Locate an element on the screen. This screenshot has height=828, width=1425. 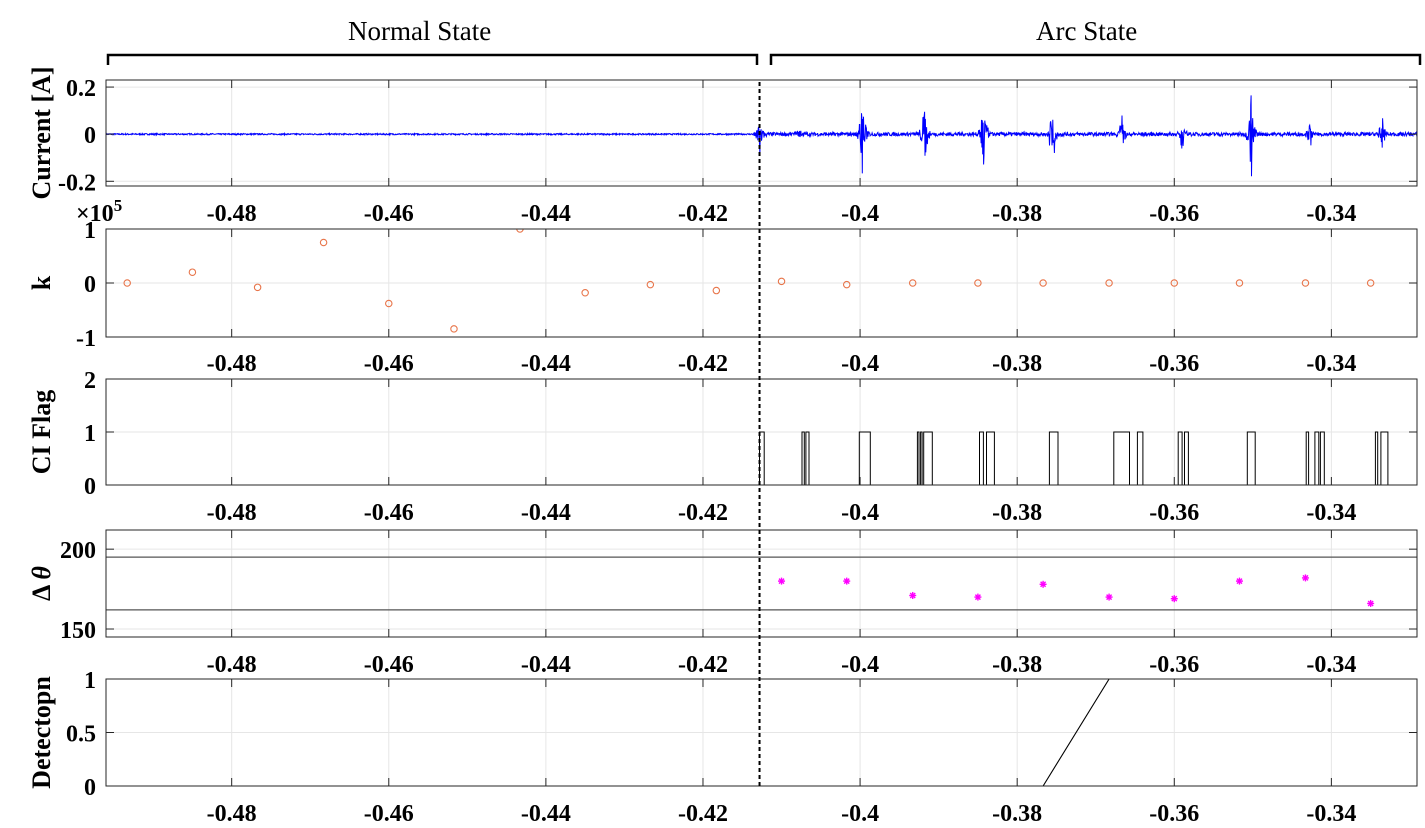
y-axis-label: Δ θ is located at coordinates (41, 583).